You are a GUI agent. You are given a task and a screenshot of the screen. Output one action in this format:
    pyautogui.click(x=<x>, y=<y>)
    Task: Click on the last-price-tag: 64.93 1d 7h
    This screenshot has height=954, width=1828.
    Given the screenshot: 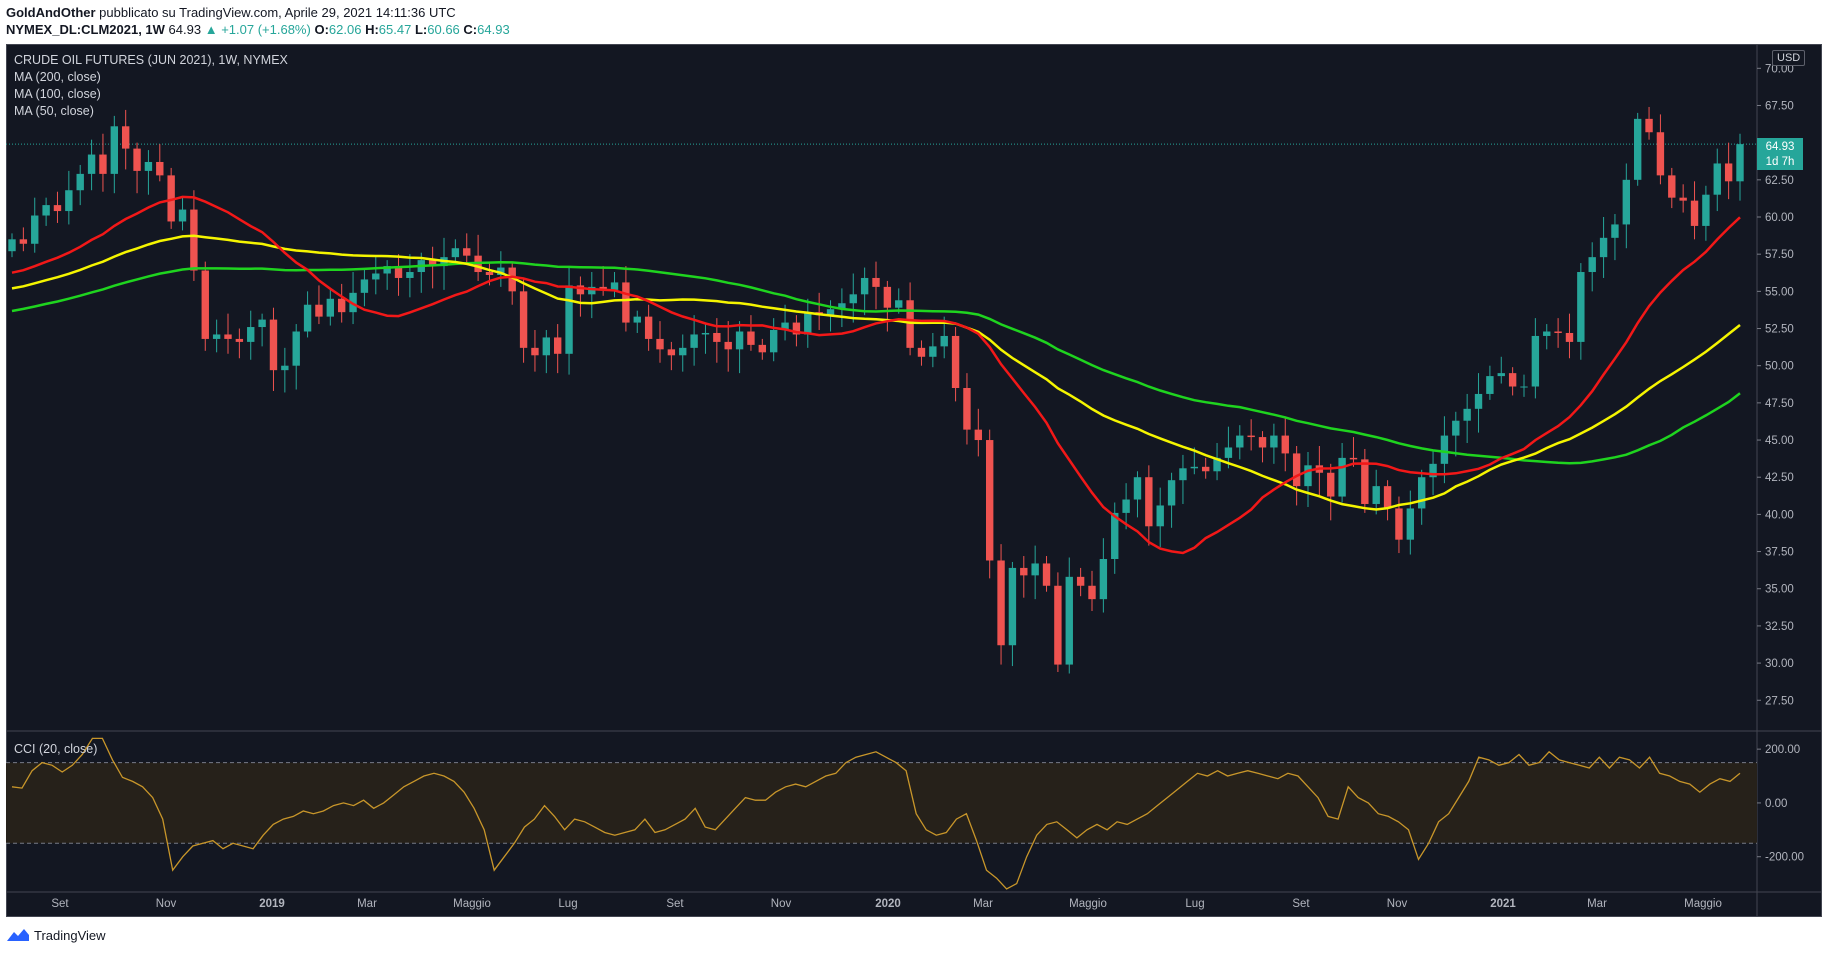 What is the action you would take?
    pyautogui.click(x=1780, y=154)
    